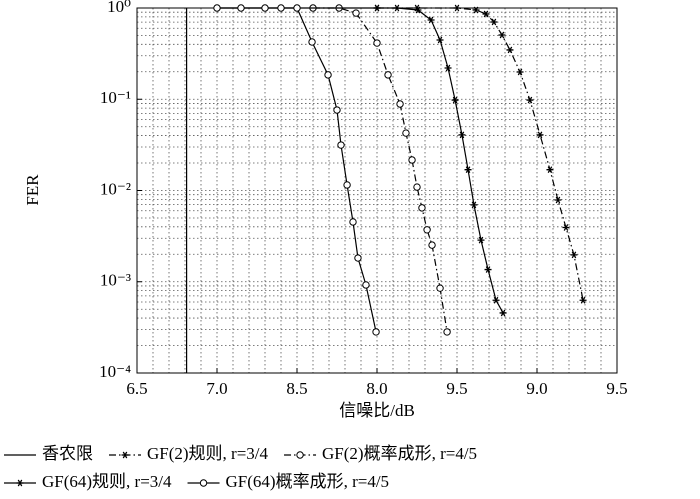 The image size is (700, 499). Describe the element at coordinates (208, 453) in the screenshot. I see `legend-label: GF(2)规则, r=3/4` at that location.